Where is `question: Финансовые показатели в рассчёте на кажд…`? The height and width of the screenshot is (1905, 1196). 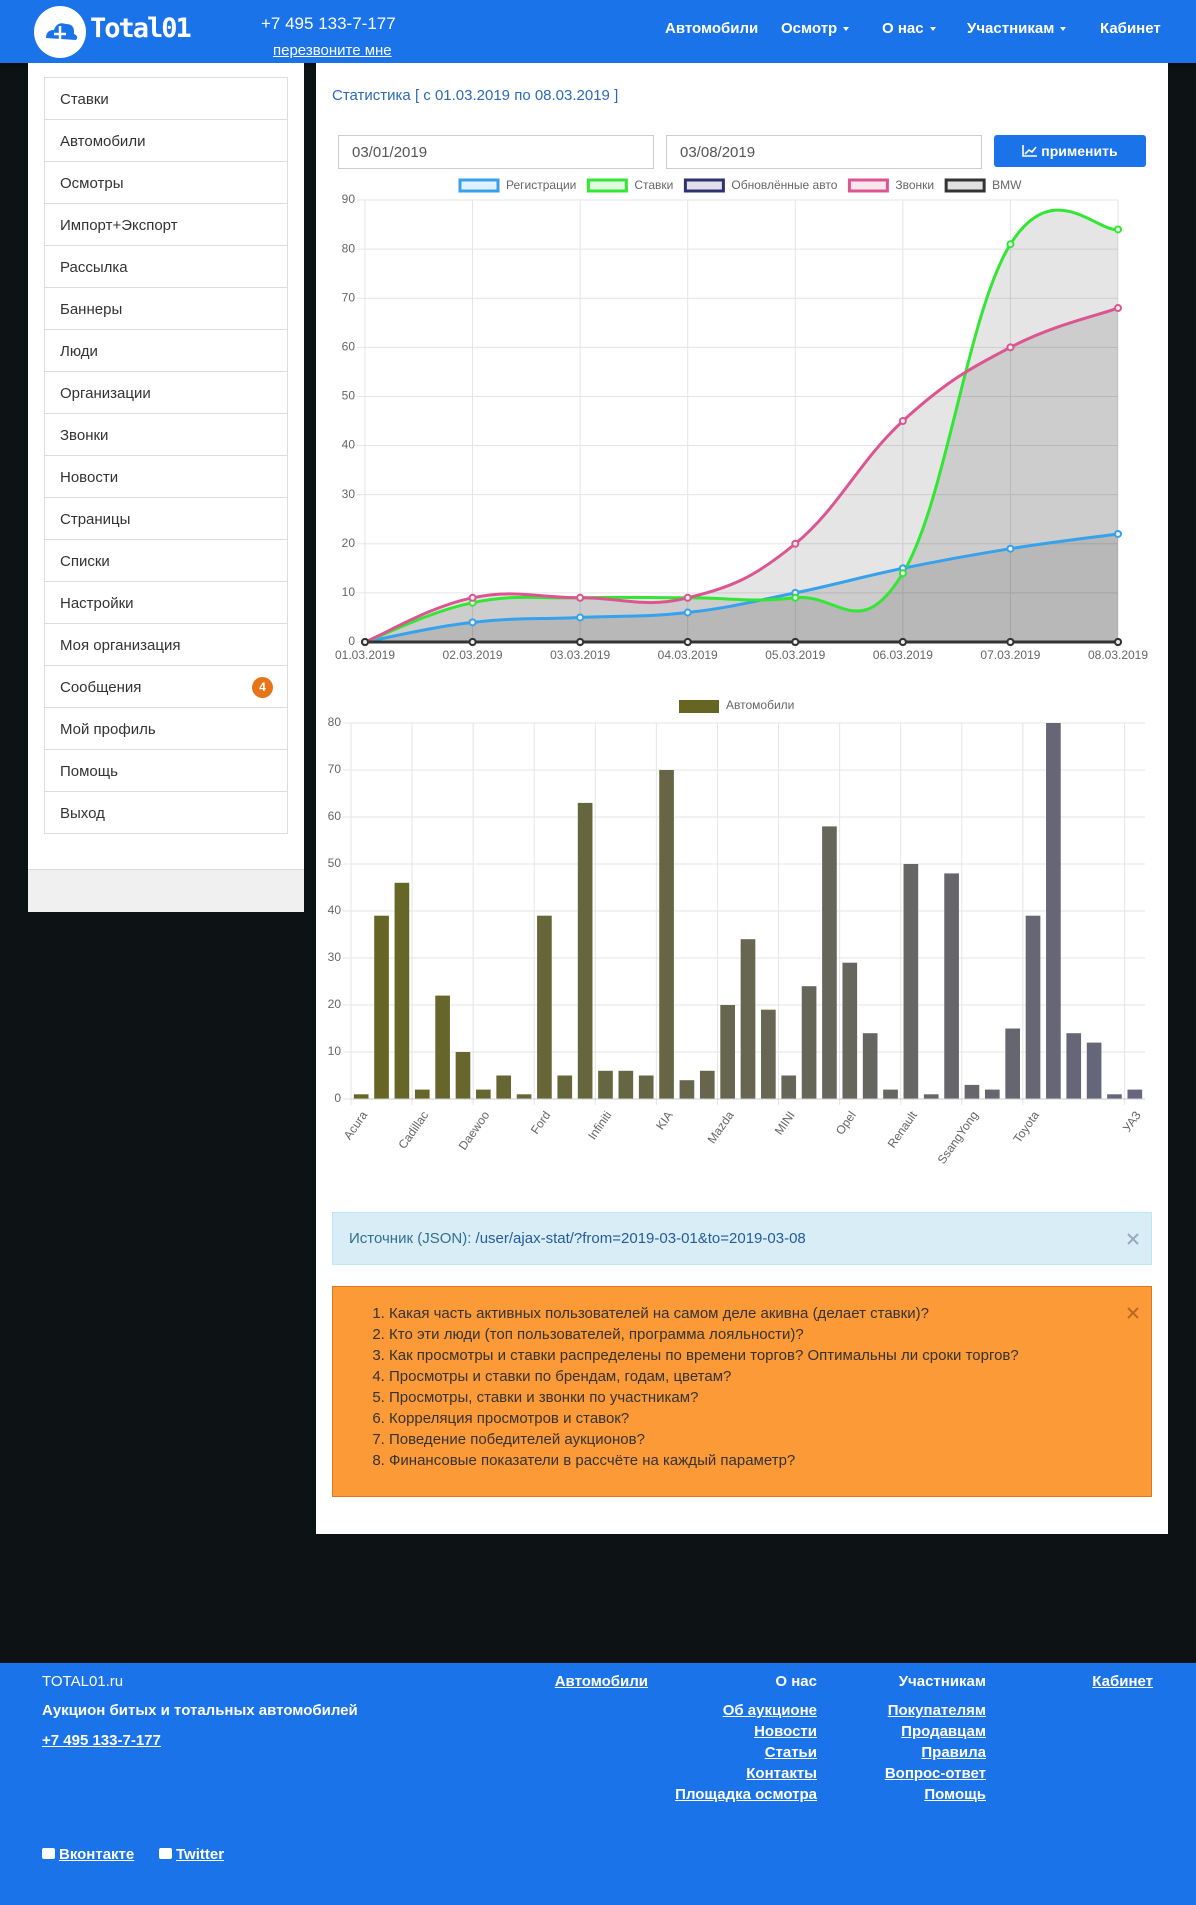 question: Финансовые показатели в рассчёте на кажд… is located at coordinates (770, 1460).